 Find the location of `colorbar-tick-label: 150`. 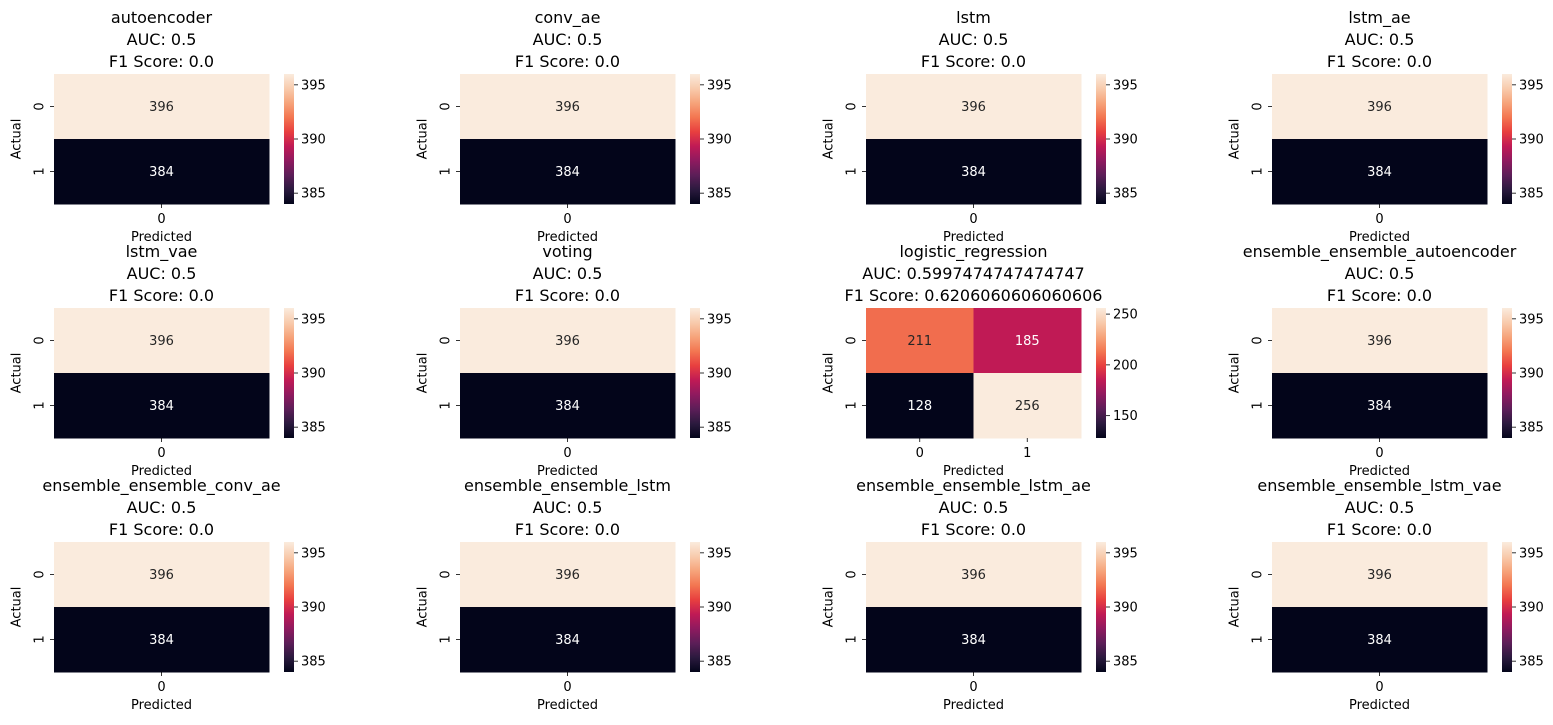

colorbar-tick-label: 150 is located at coordinates (1125, 416).